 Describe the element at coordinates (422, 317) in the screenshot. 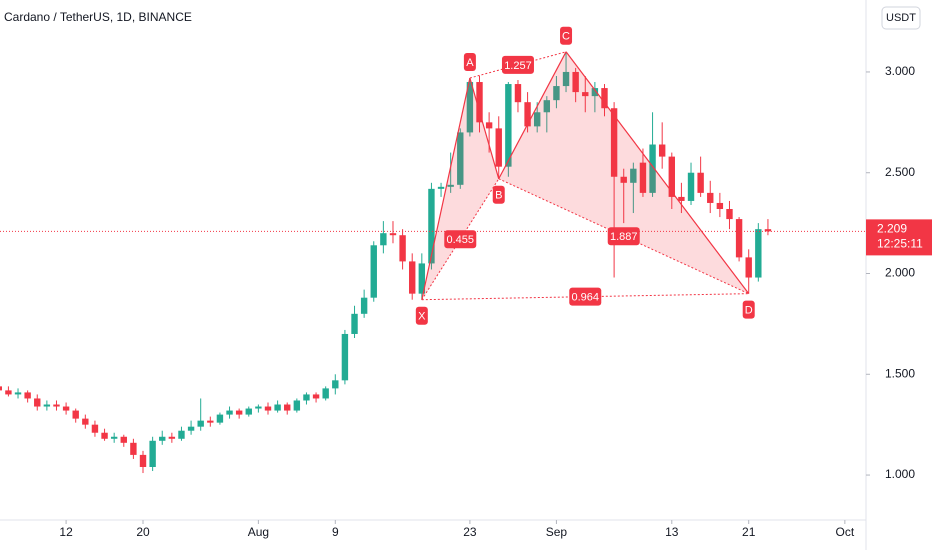

I see `point-label: X` at that location.